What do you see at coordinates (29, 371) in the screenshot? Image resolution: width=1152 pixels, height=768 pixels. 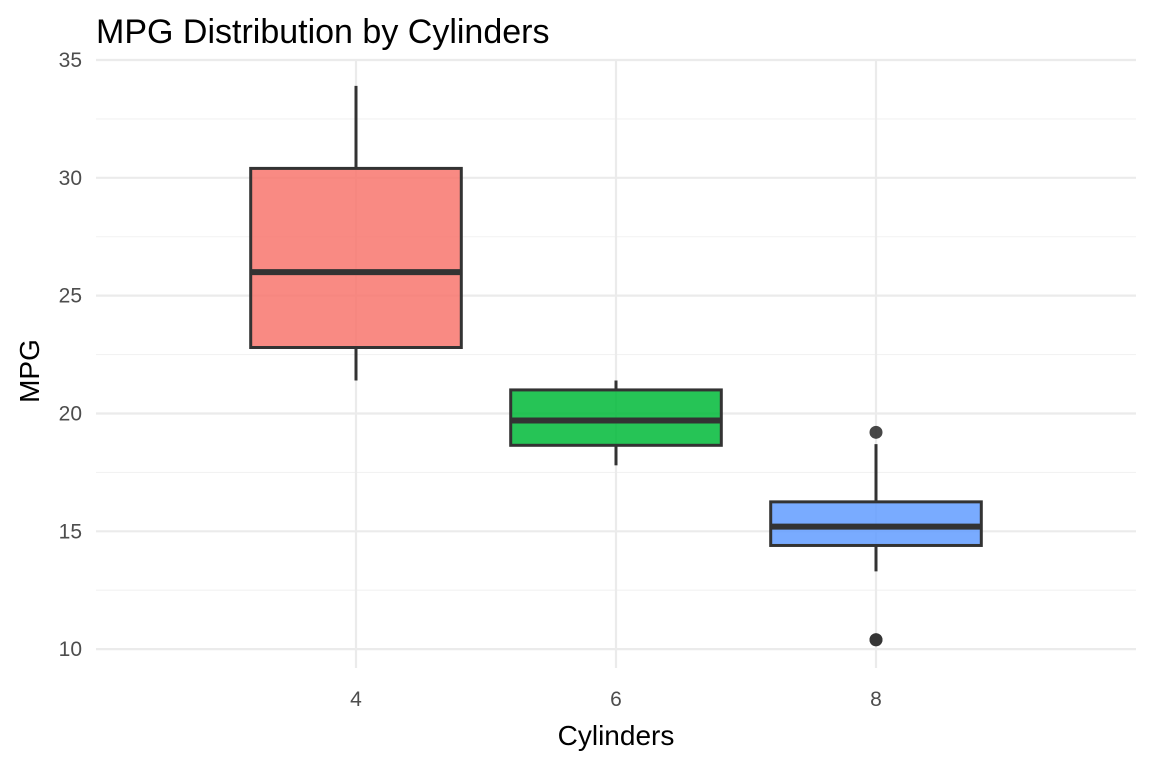 I see `y-axis-title: MPG` at bounding box center [29, 371].